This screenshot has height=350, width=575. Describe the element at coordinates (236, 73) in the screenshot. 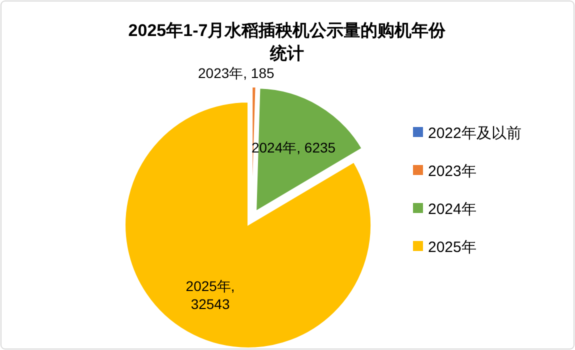

I see `data-label: 2023年, 185` at that location.